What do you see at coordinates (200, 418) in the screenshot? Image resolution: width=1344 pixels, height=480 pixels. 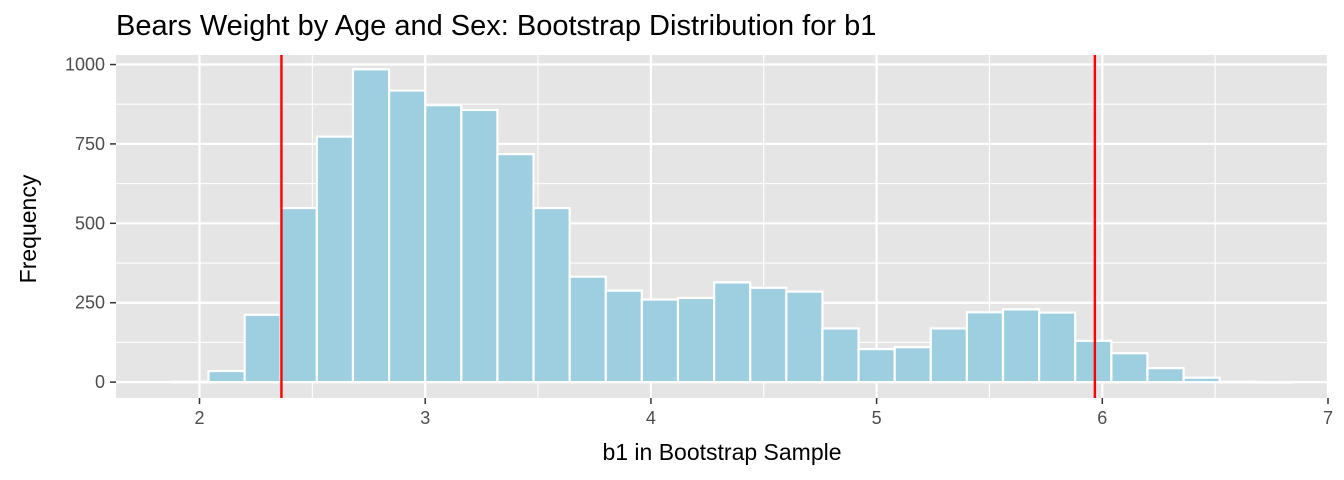 I see `x-tick-label: 2` at bounding box center [200, 418].